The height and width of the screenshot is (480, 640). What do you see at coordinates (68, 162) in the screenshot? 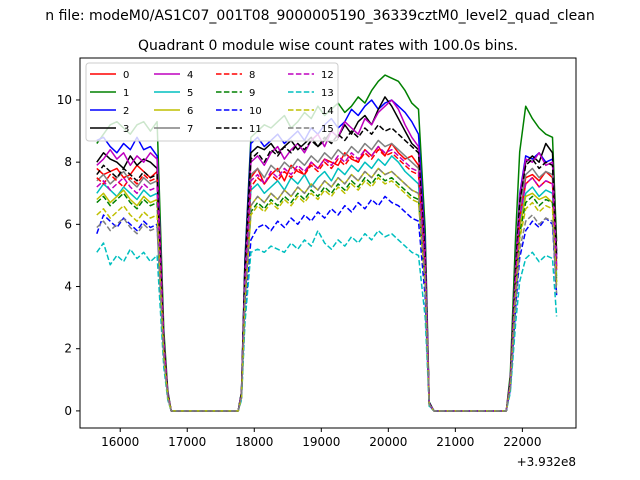
I see `y-tick-label: 8` at bounding box center [68, 162].